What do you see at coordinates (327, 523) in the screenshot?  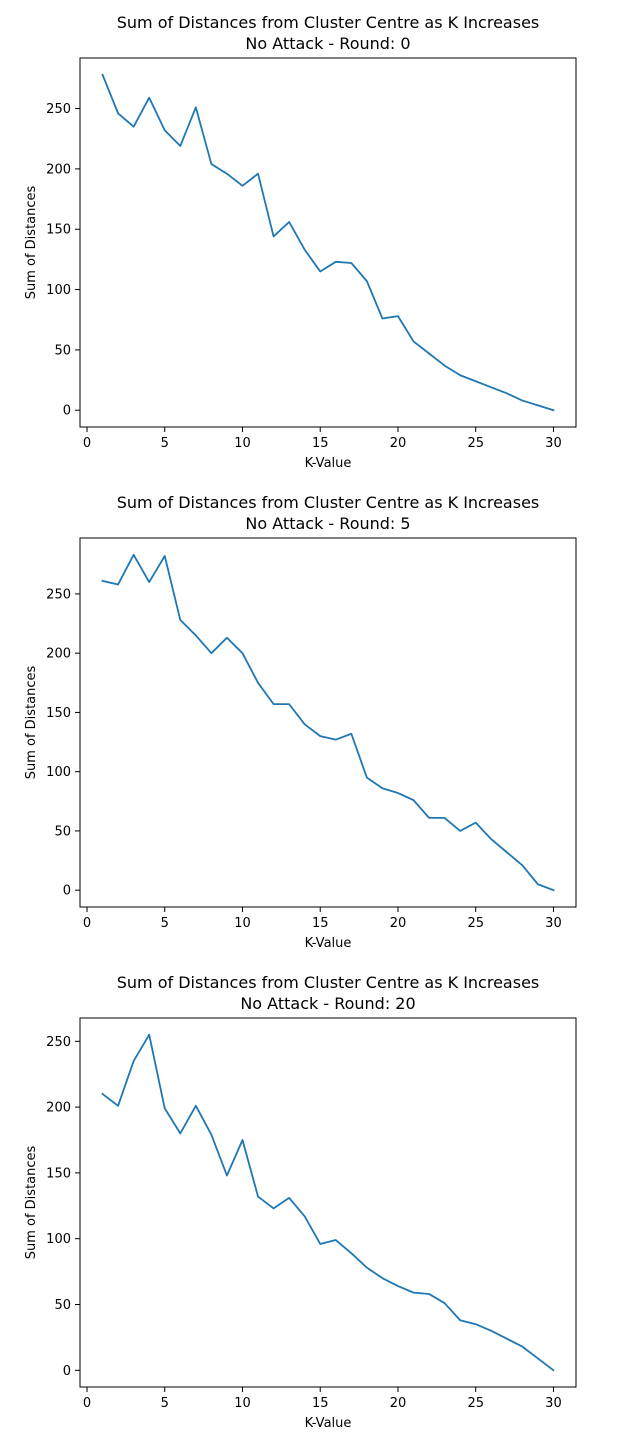 I see `chart-subtitle: No Attack - Round: 5` at bounding box center [327, 523].